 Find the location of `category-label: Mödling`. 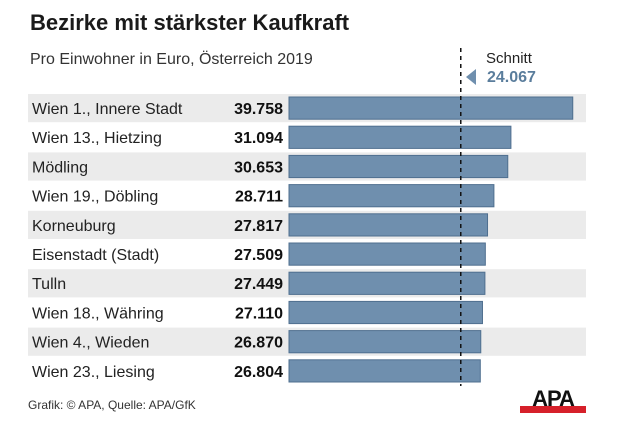

category-label: Mödling is located at coordinates (60, 167).